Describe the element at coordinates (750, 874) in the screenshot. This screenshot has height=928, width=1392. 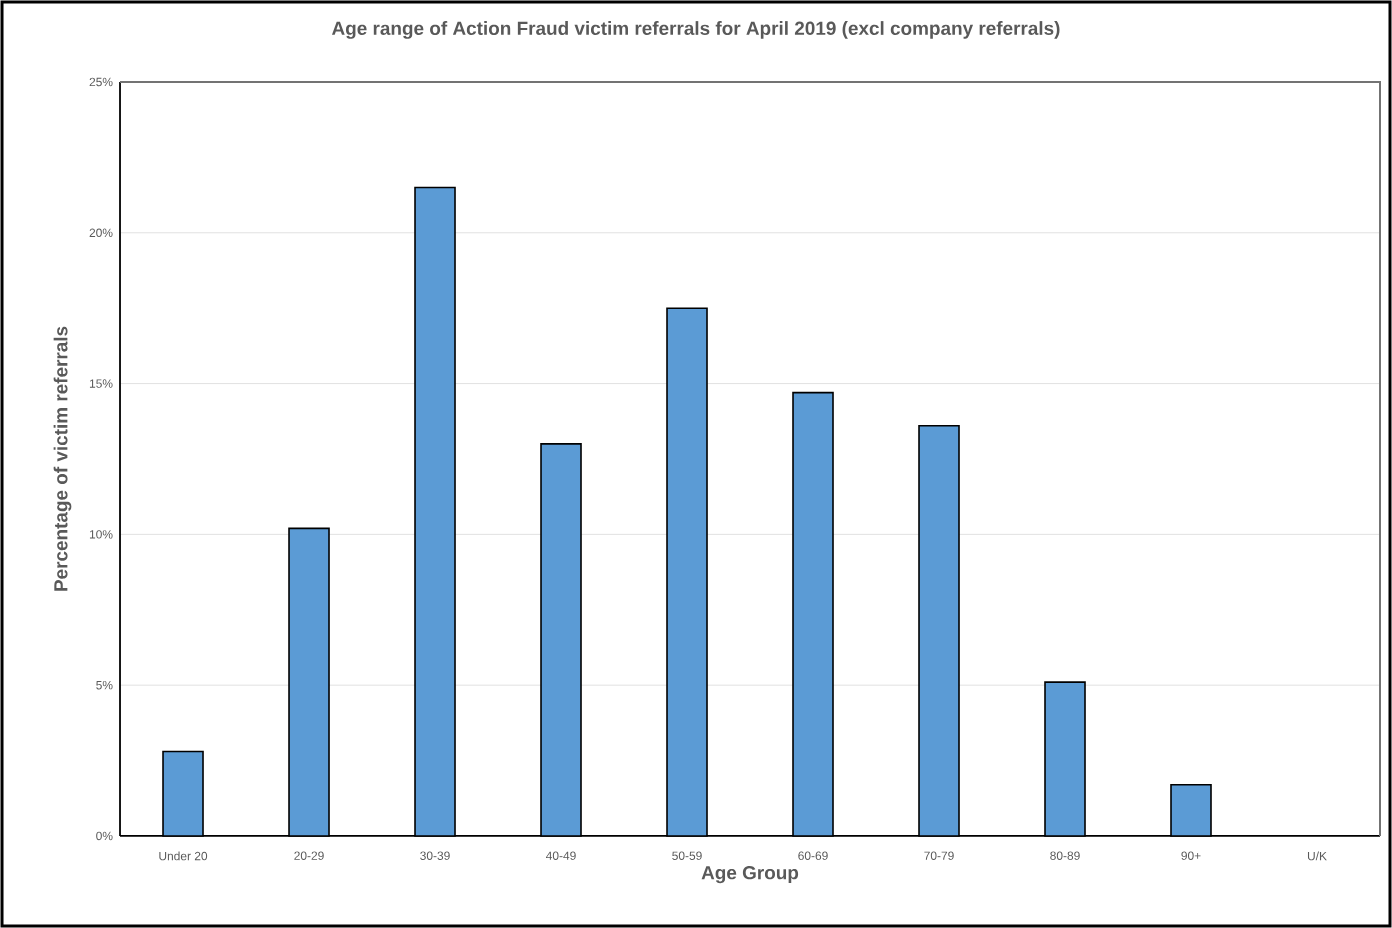
I see `x-axis-title: Age Group` at that location.